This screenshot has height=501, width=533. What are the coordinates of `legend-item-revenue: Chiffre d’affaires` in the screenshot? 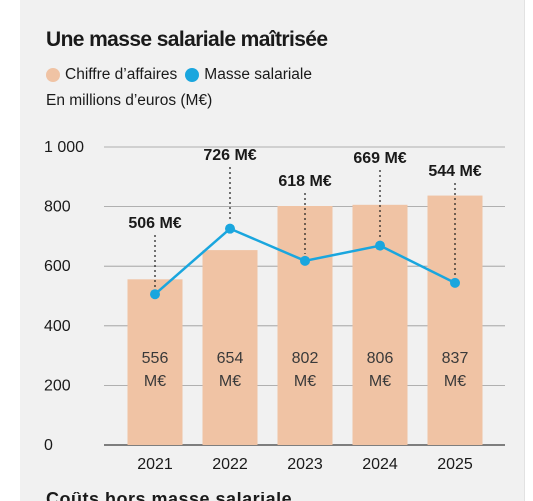 It's located at (111, 75).